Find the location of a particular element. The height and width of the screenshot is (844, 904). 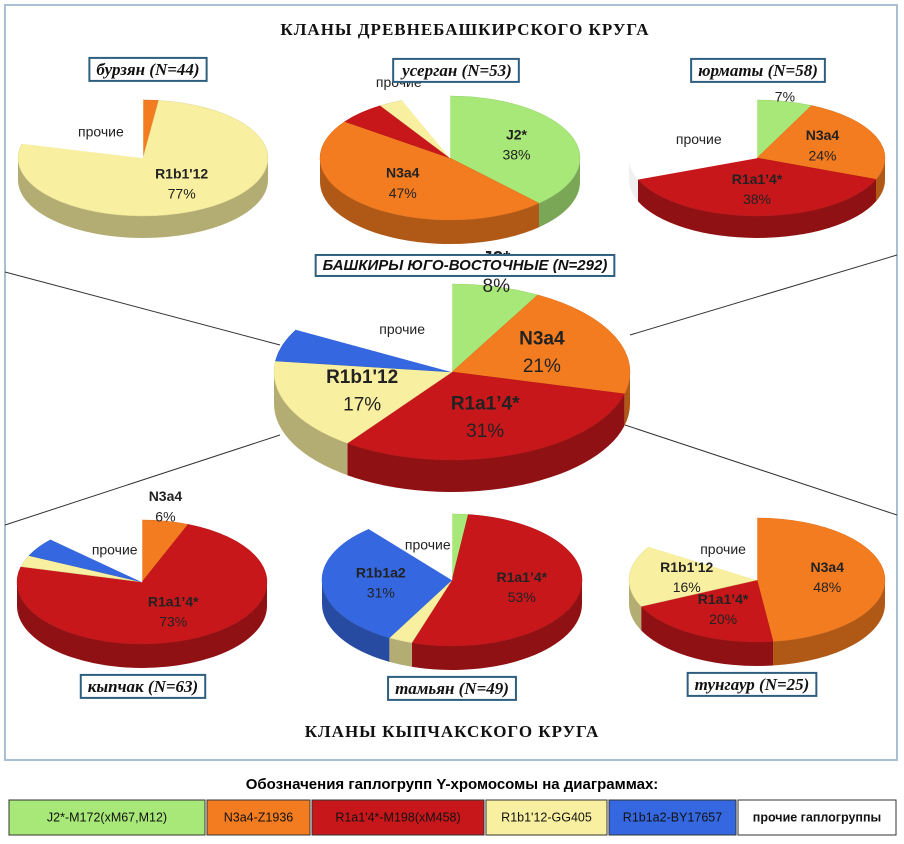

legend-label: R1b1'12-GG405 is located at coordinates (546, 817).